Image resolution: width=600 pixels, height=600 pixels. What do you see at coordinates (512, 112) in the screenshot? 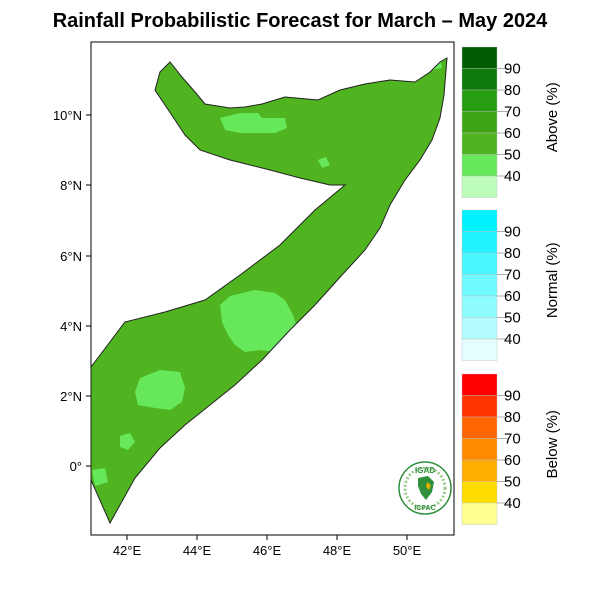
I see `legend-above-tick-label: 70` at bounding box center [512, 112].